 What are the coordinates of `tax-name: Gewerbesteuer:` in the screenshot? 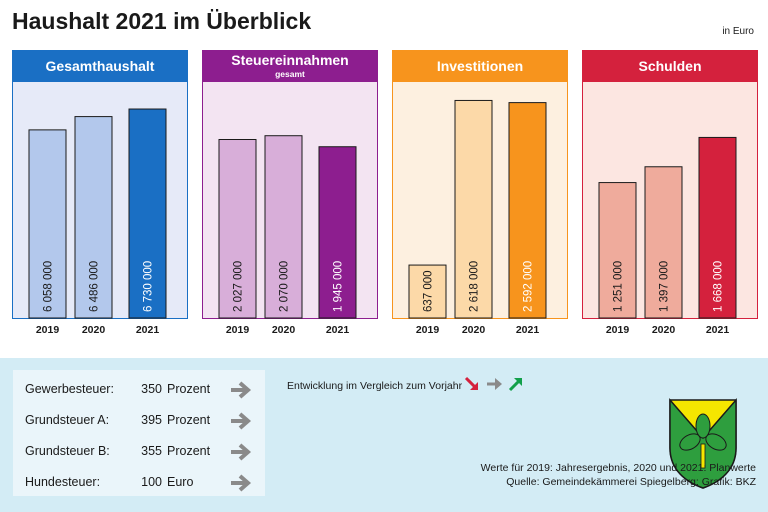 It's located at (69, 389).